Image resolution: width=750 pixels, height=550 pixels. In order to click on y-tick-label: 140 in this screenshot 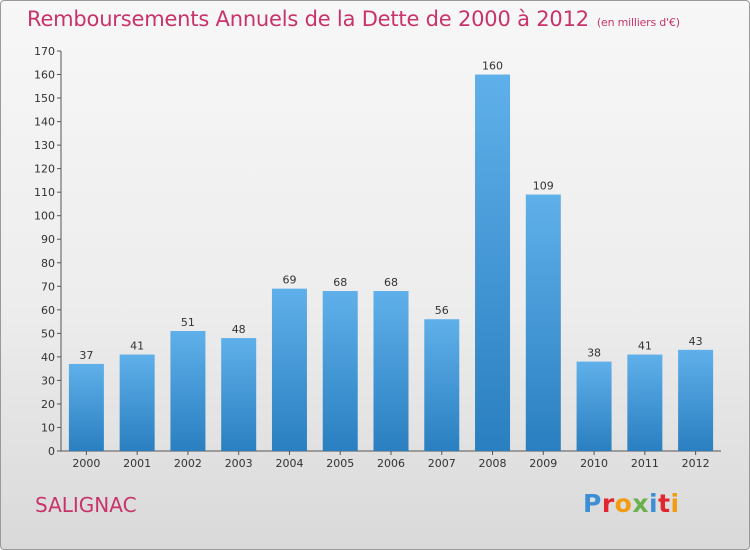, I will do `click(44, 122)`.